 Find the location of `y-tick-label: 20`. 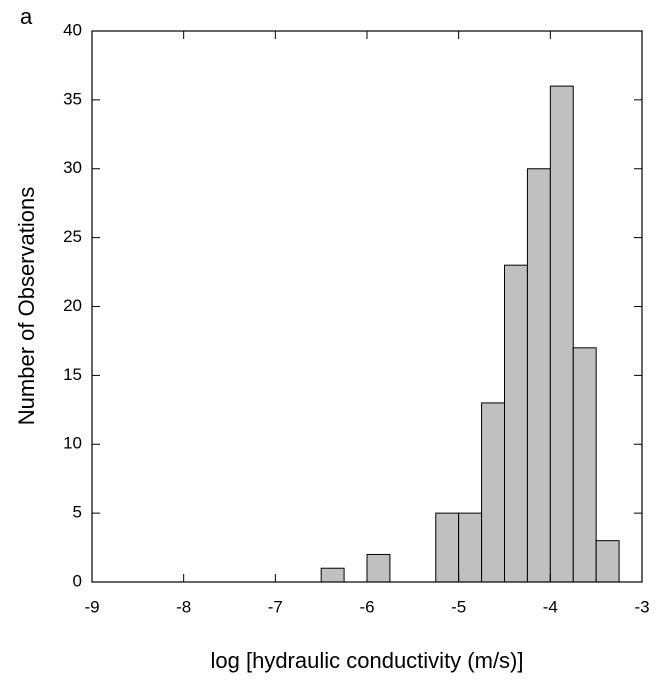

y-tick-label: 20 is located at coordinates (72, 305).